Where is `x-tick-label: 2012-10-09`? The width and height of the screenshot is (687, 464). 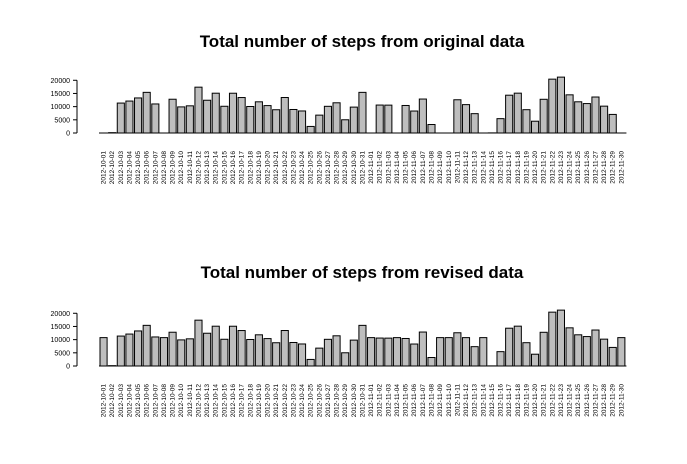
x-tick-label: 2012-10-09 is located at coordinates (173, 401).